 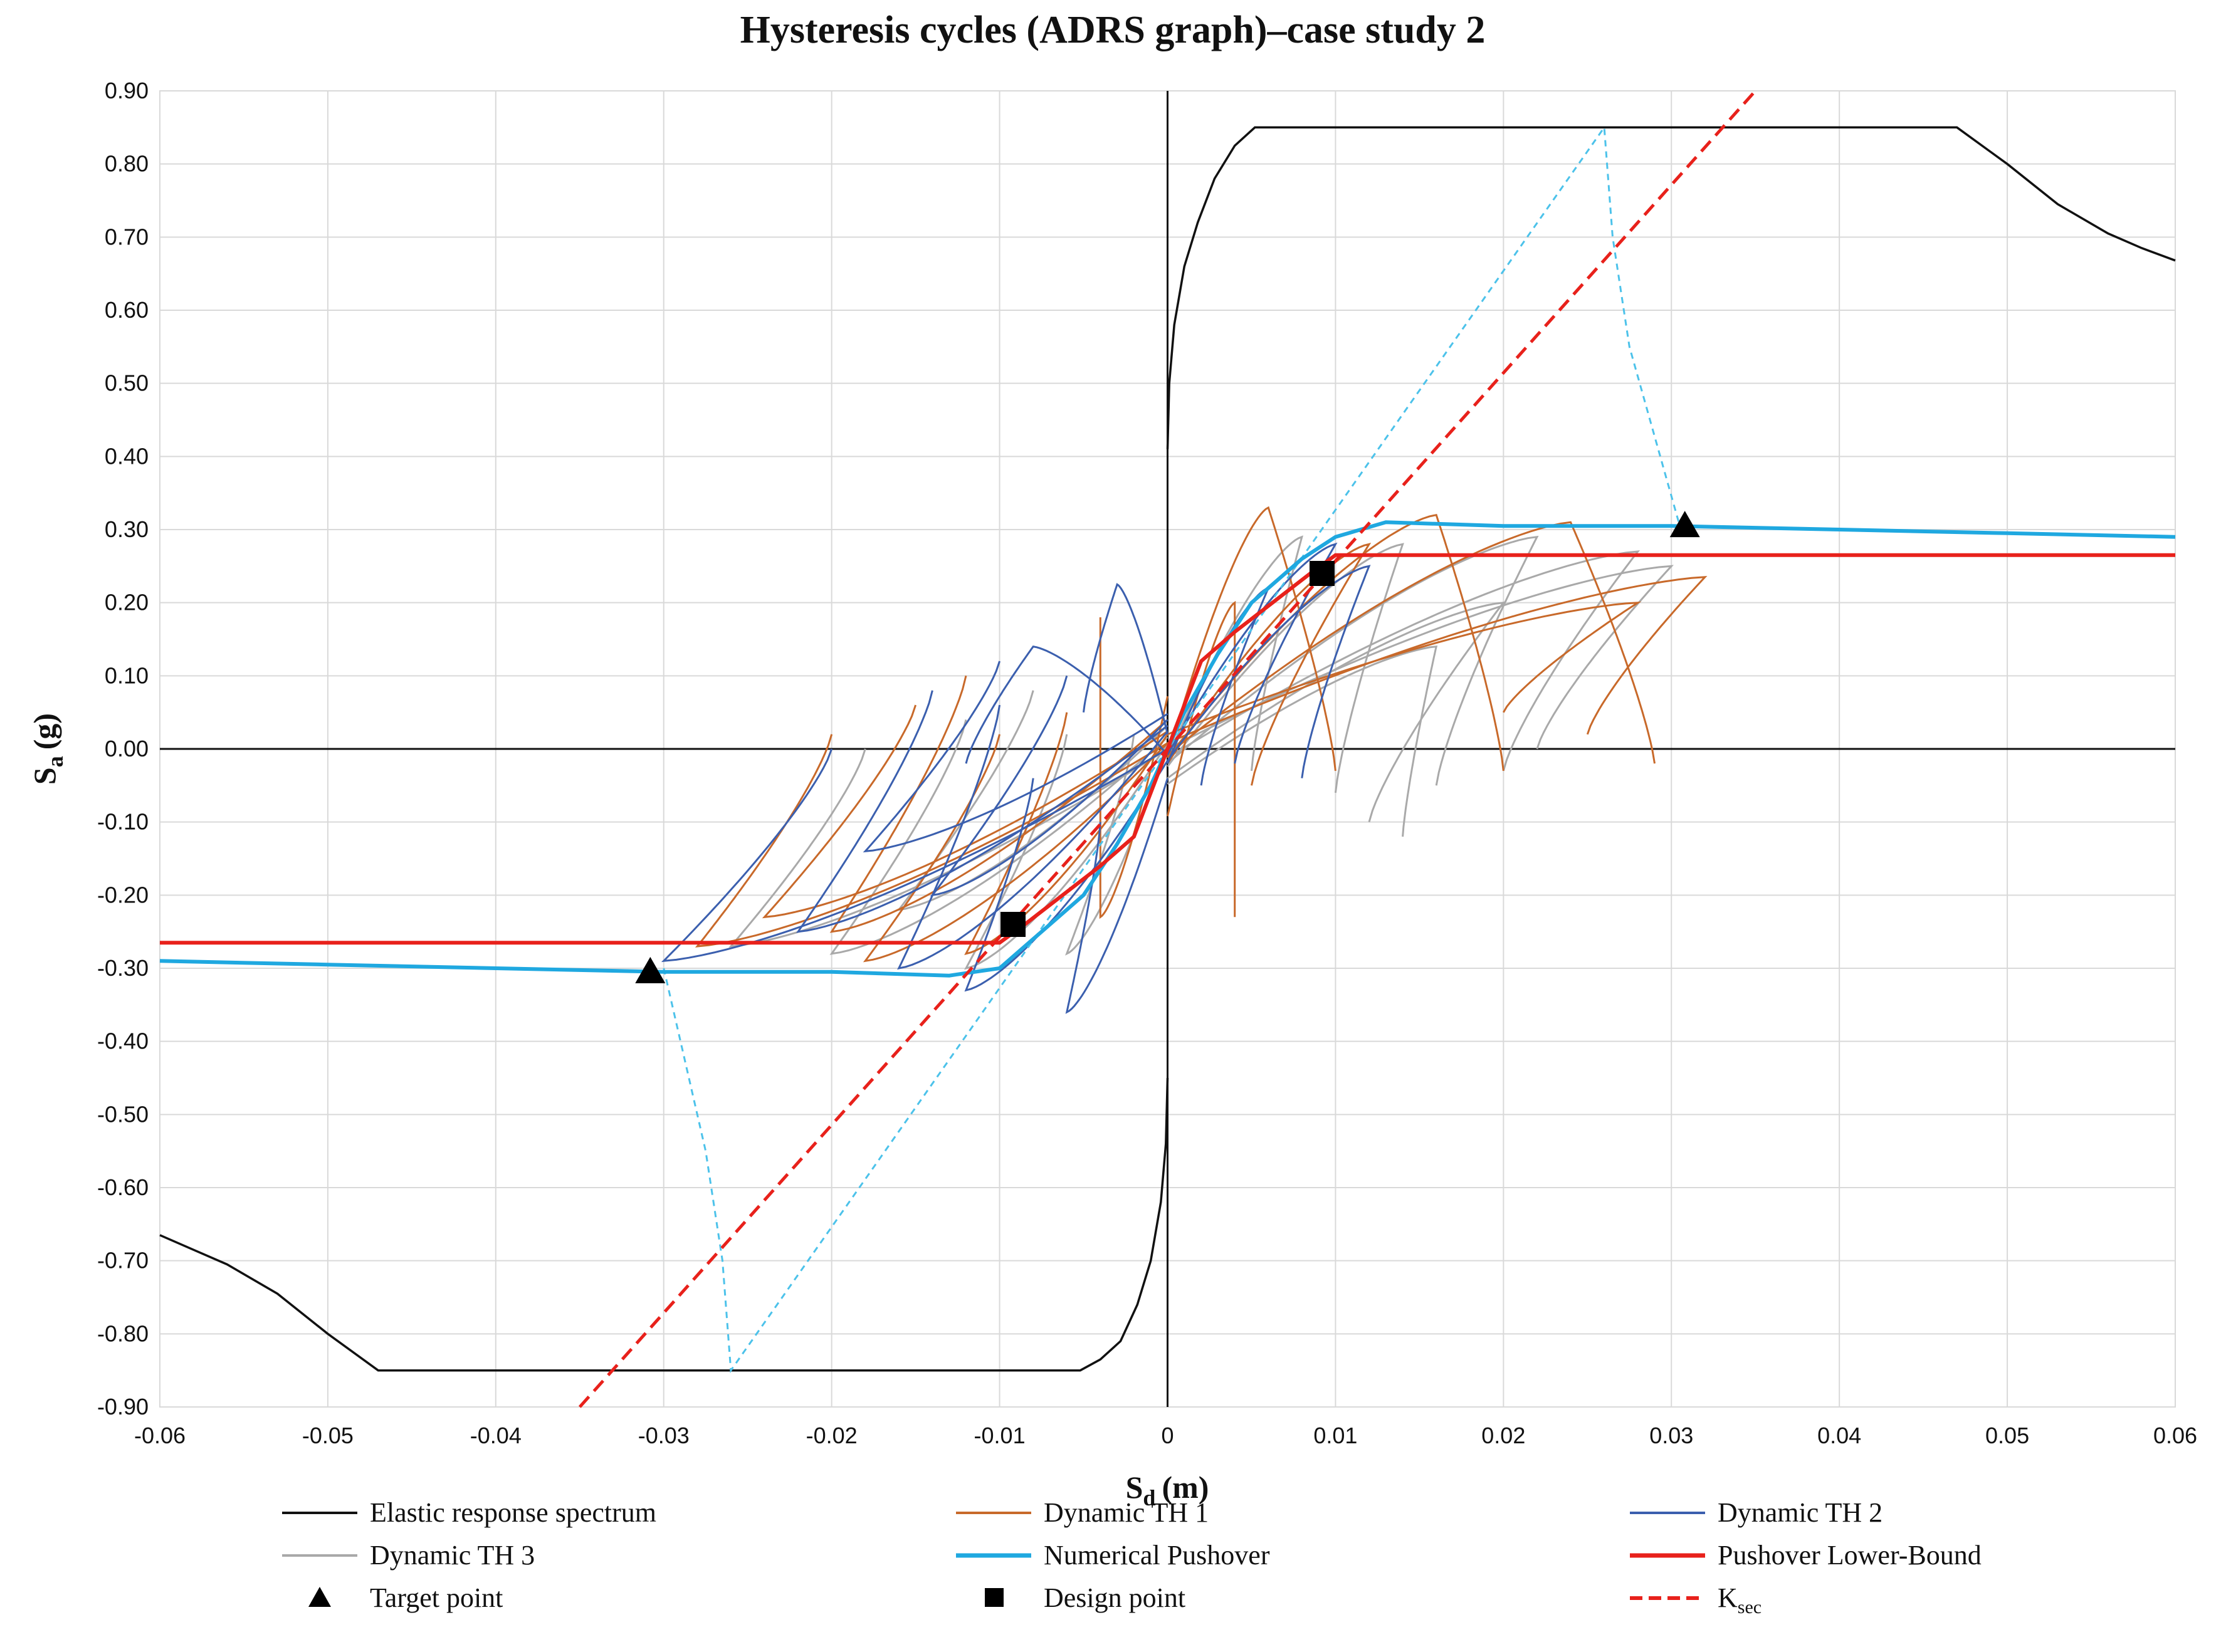 What do you see at coordinates (45, 776) in the screenshot?
I see `y-axis-label-main: S` at bounding box center [45, 776].